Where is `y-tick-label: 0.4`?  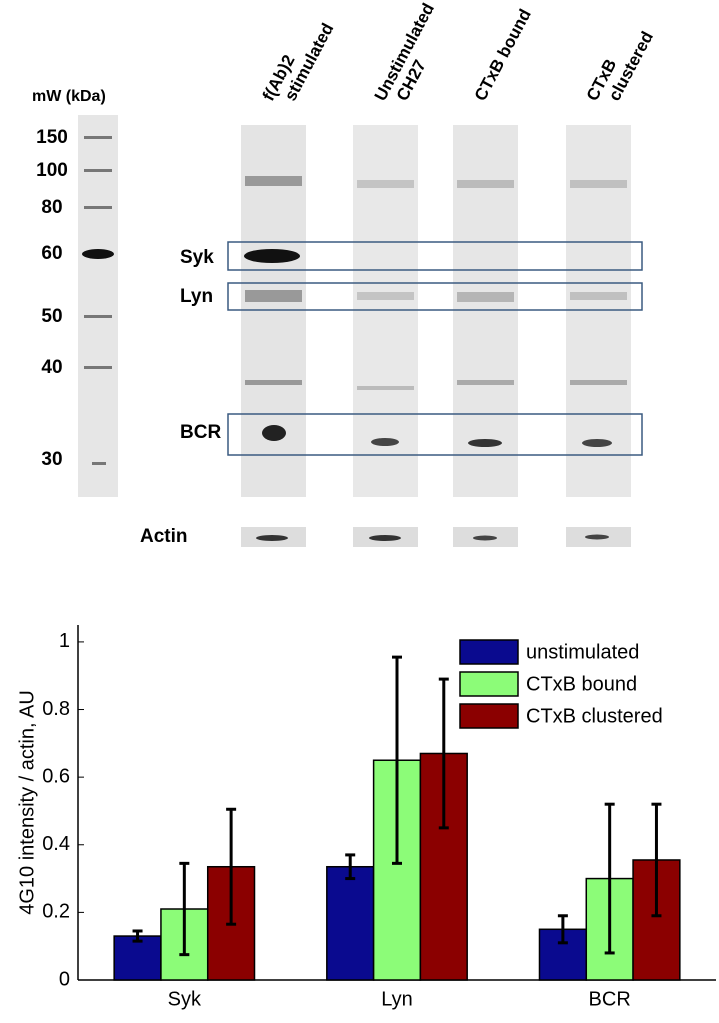 y-tick-label: 0.4 is located at coordinates (56, 844).